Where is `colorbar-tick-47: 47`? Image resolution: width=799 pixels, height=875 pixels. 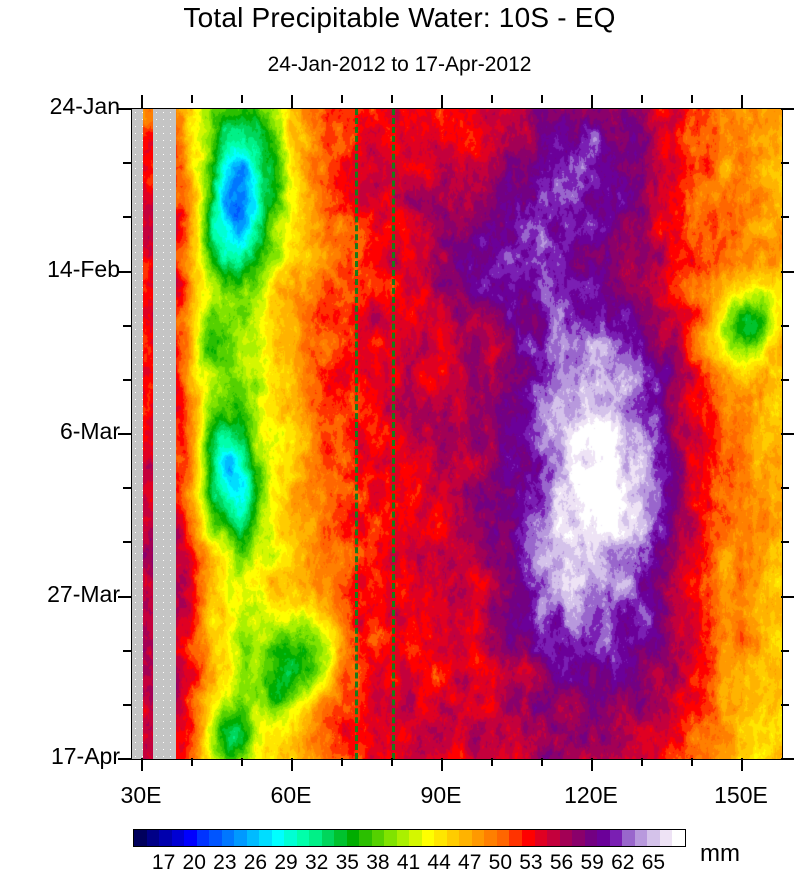
colorbar-tick-47: 47 is located at coordinates (470, 862).